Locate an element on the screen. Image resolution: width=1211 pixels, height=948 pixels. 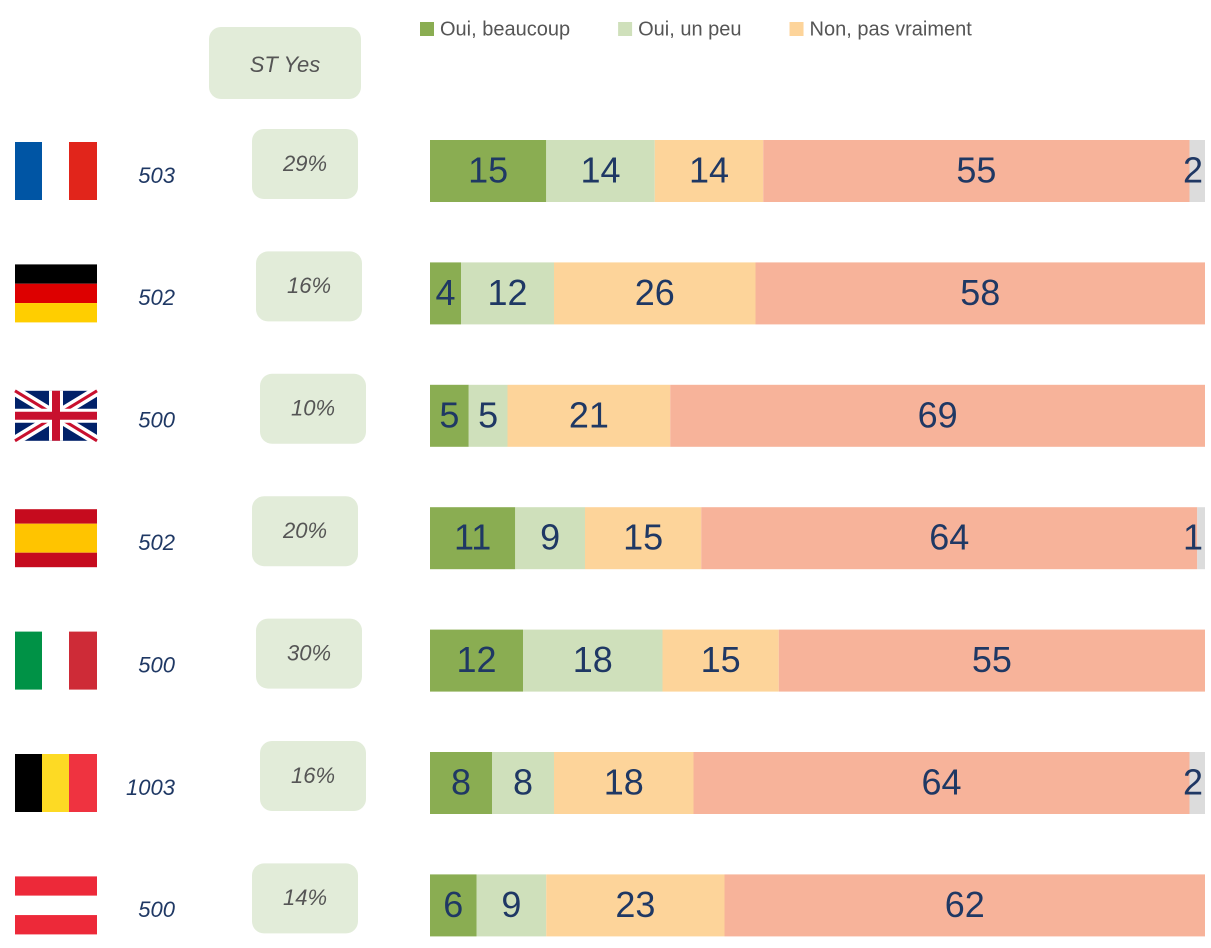
segment-label: 58 is located at coordinates (980, 292).